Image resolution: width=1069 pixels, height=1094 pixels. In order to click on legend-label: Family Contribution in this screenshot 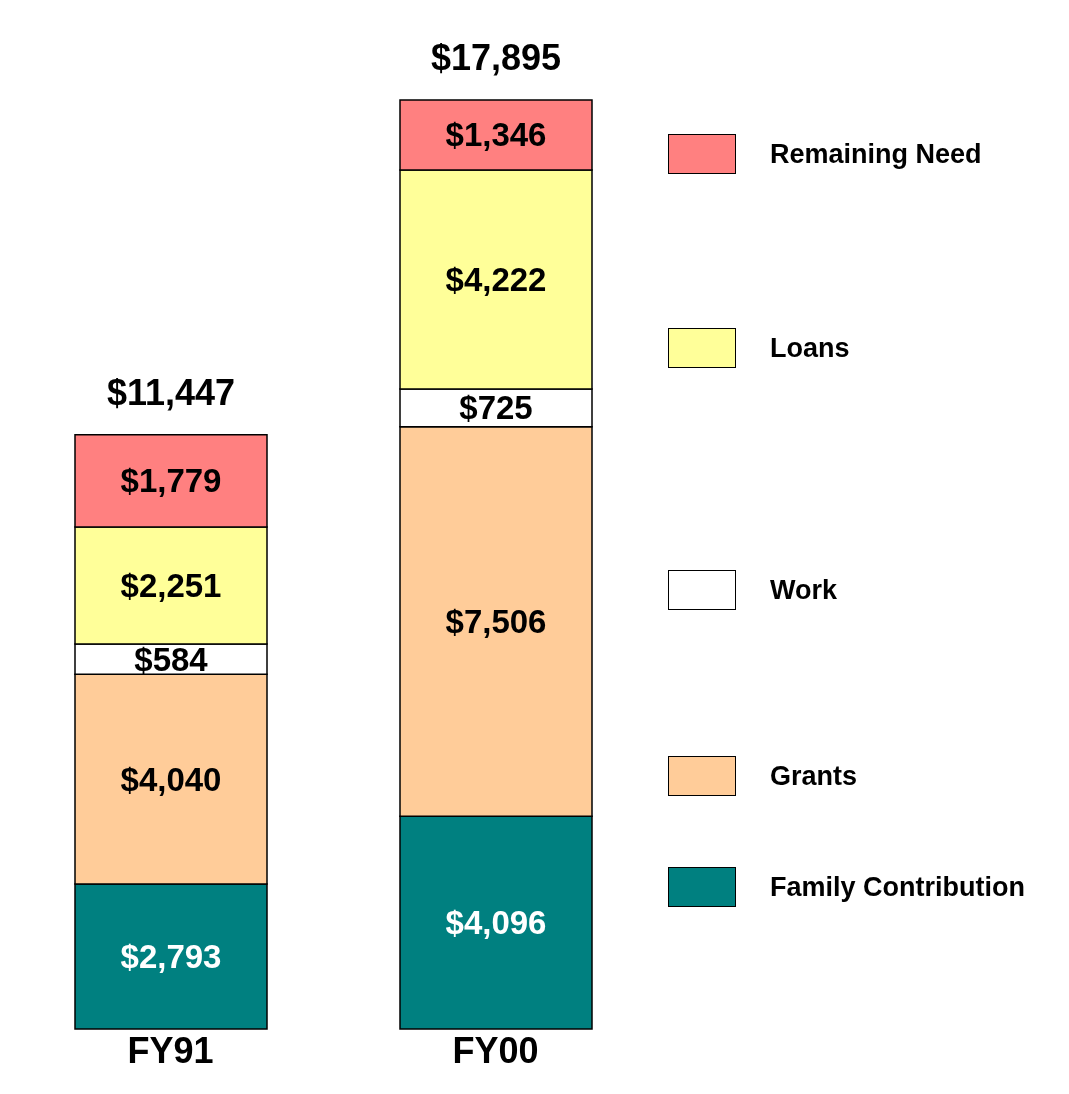, I will do `click(897, 887)`.